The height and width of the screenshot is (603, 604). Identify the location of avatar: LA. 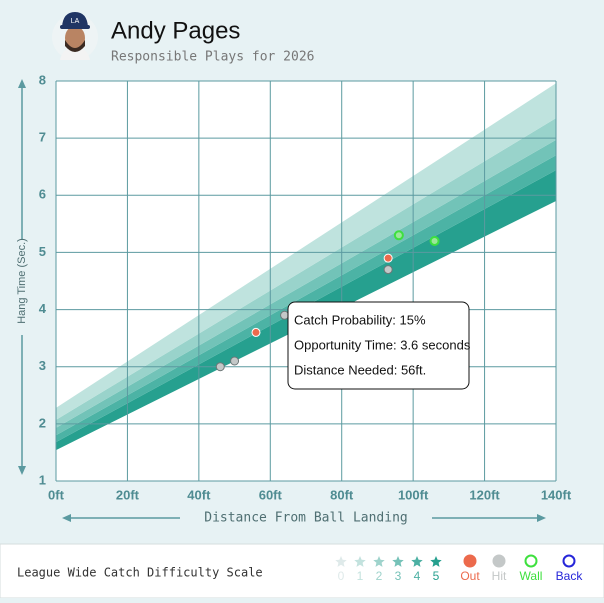
(75, 36).